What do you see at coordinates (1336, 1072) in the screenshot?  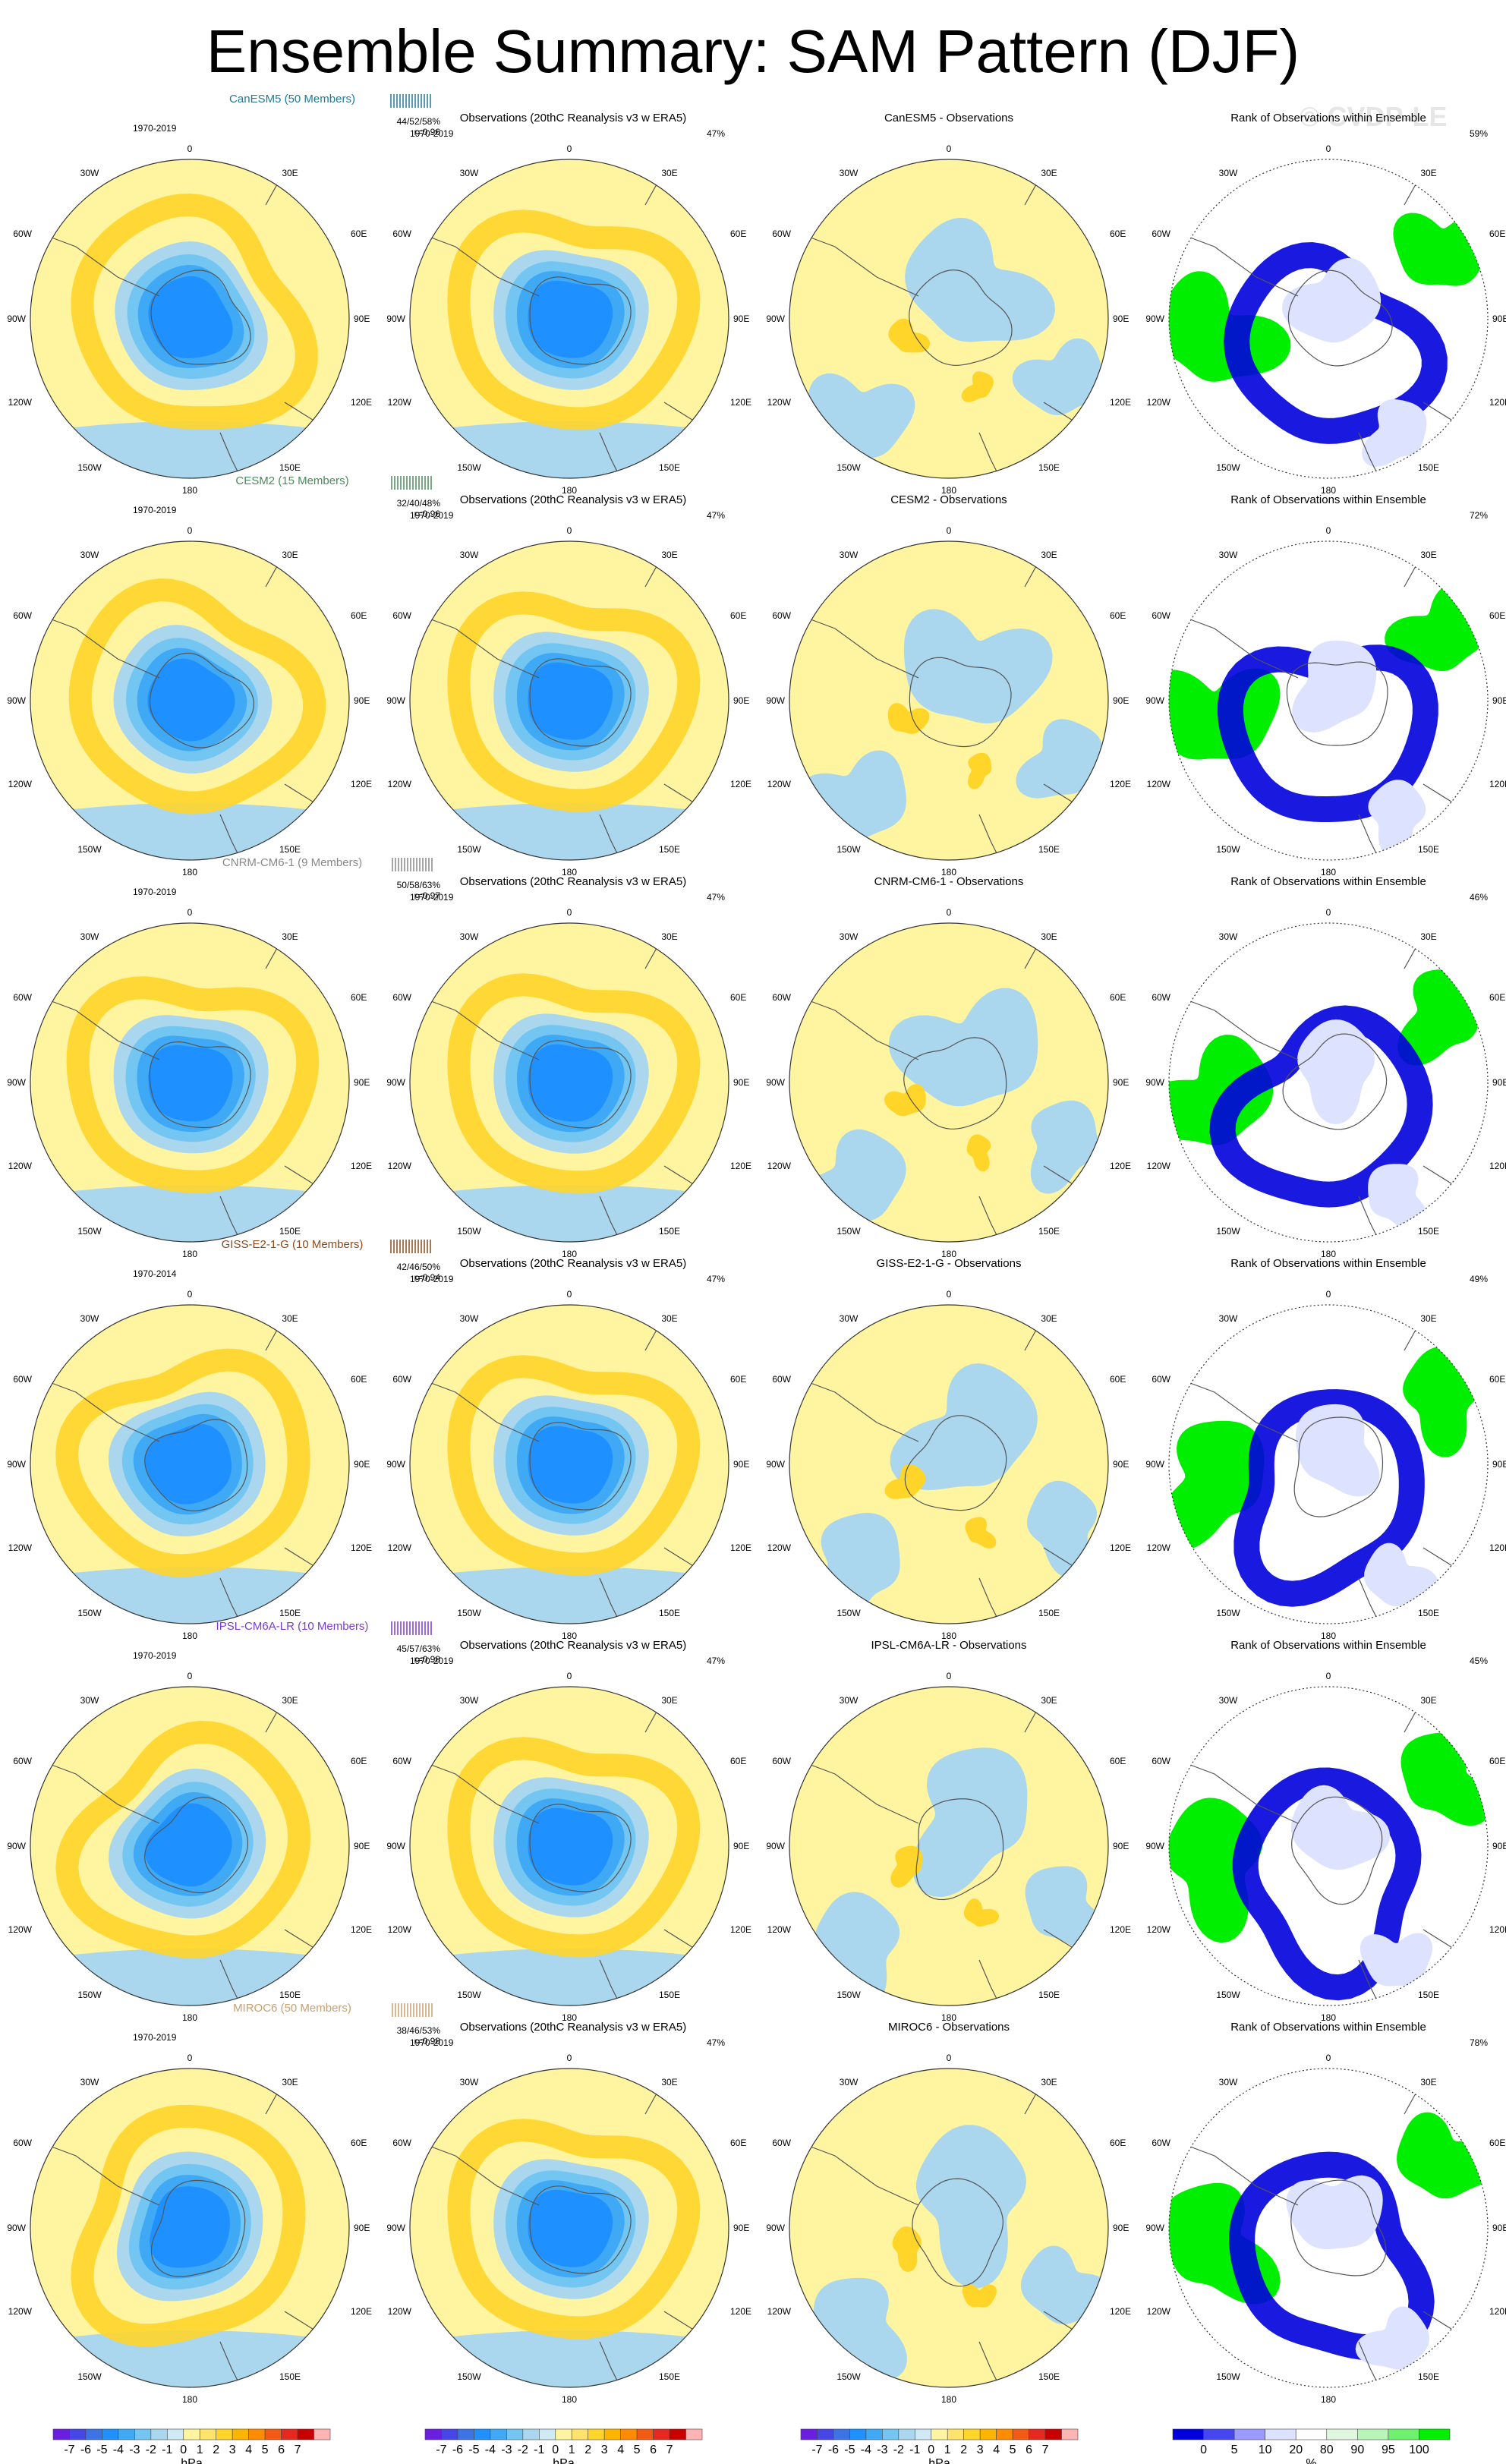 I see `rank-mid-region` at bounding box center [1336, 1072].